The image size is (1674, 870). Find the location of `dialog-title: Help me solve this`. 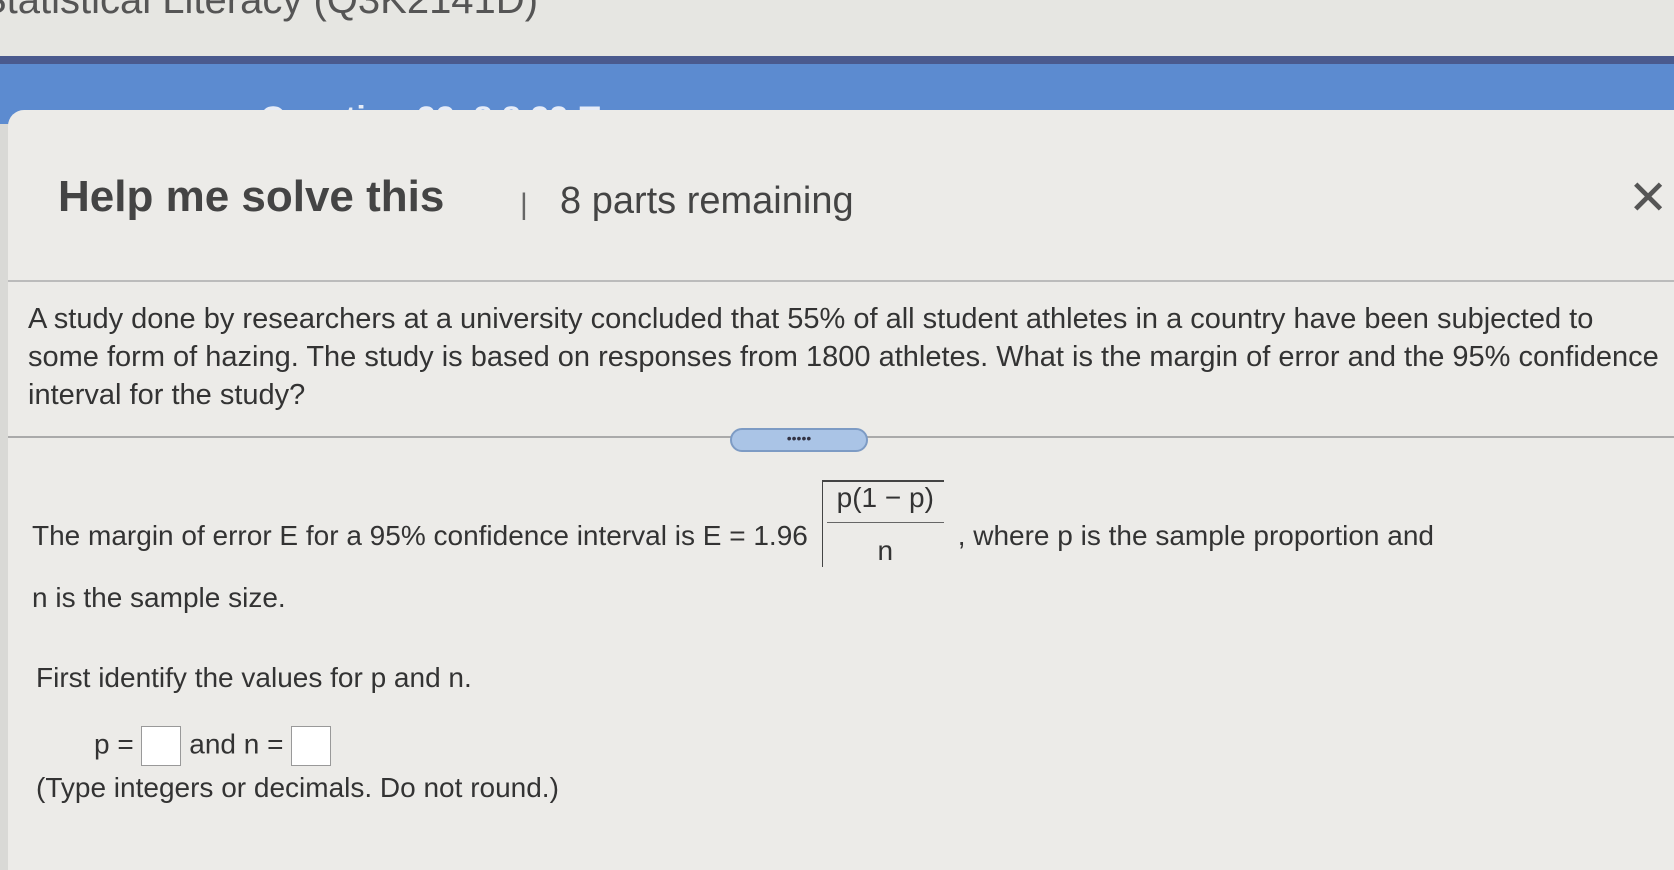

dialog-title: Help me solve this is located at coordinates (251, 196).